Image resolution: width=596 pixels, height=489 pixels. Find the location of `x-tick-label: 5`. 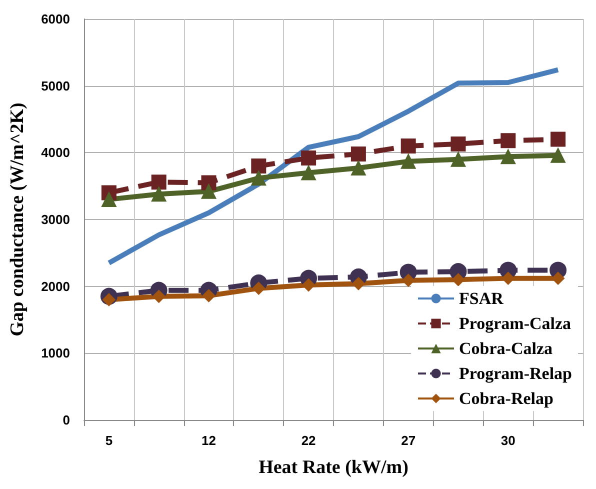

x-tick-label: 5 is located at coordinates (109, 440).